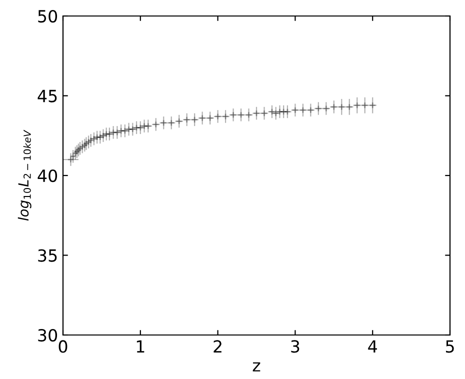 Image resolution: width=465 pixels, height=379 pixels. What do you see at coordinates (48, 16) in the screenshot?
I see `y-tick-label: 50` at bounding box center [48, 16].